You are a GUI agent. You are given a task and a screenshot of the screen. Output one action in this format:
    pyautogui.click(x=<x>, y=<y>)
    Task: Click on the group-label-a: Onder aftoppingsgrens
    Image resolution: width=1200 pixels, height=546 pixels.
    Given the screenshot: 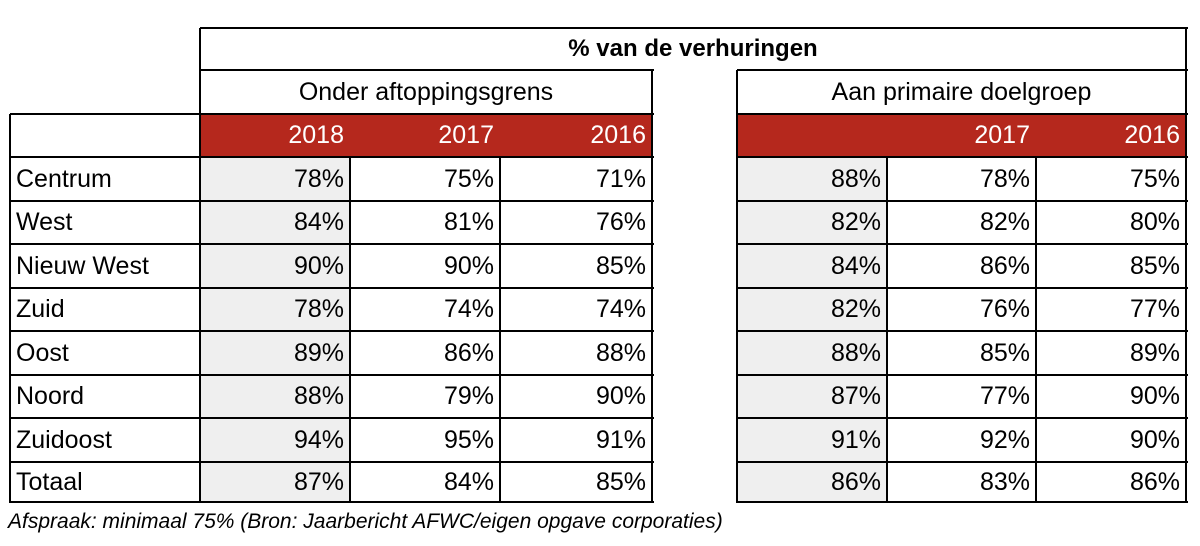 What is the action you would take?
    pyautogui.click(x=426, y=91)
    